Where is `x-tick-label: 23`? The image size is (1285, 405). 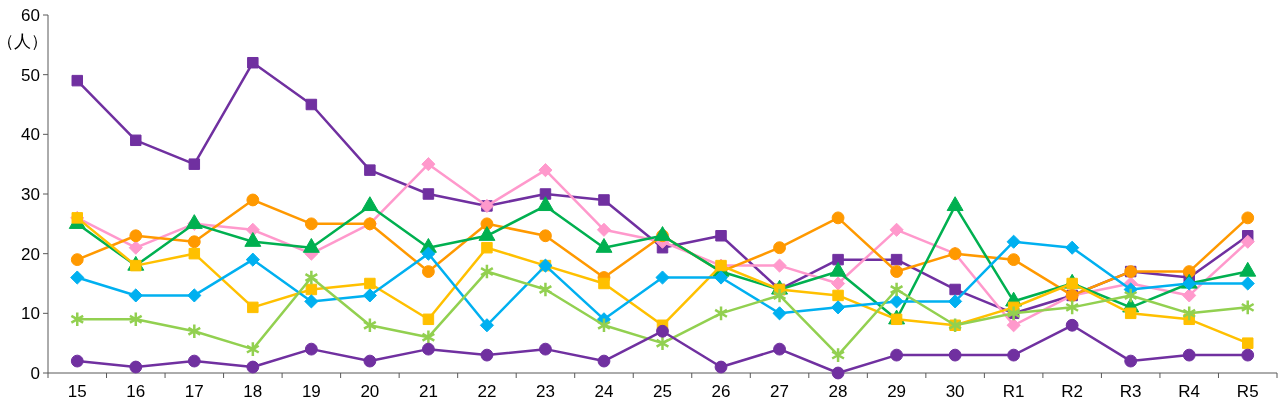
x-tick-label: 23 is located at coordinates (545, 391).